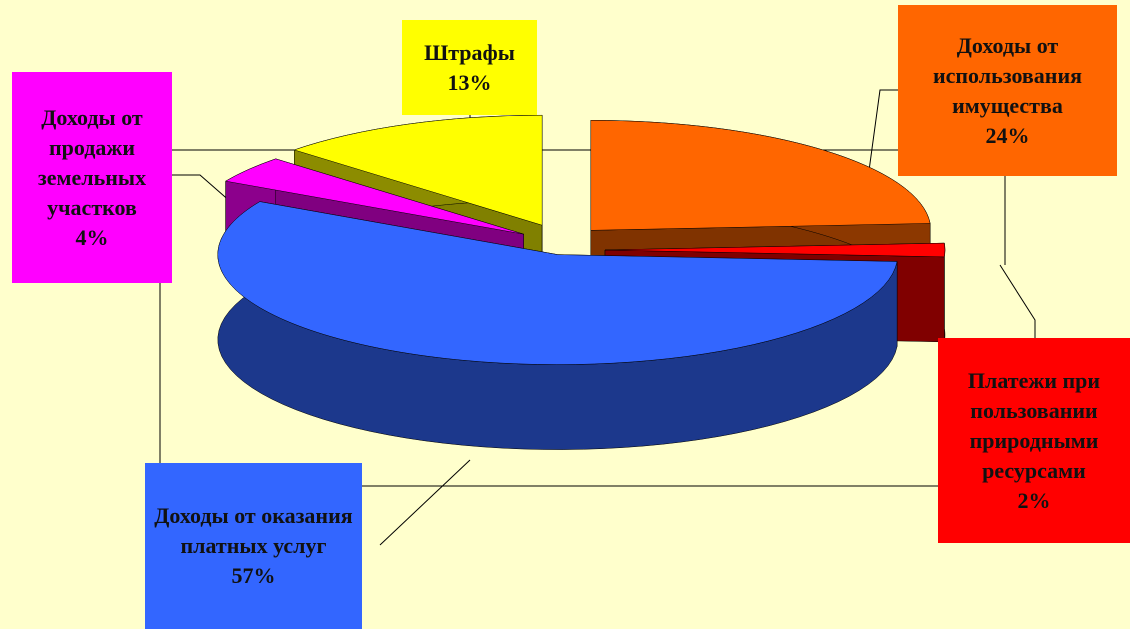 This screenshot has width=1130, height=629. I want to click on label-box: Доходы от продажи земельных участков 4%, so click(92, 177).